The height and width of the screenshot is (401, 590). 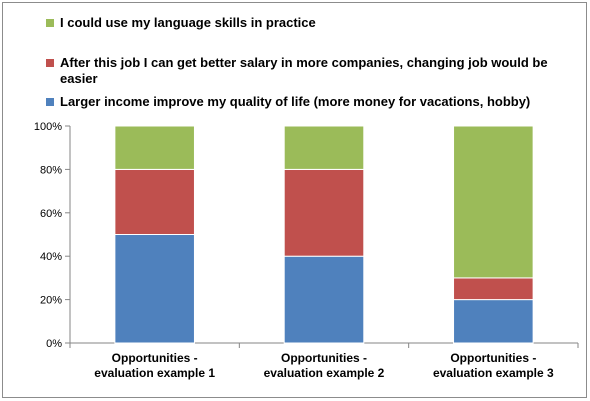 I want to click on y-tick-label: 60%, so click(x=51, y=214).